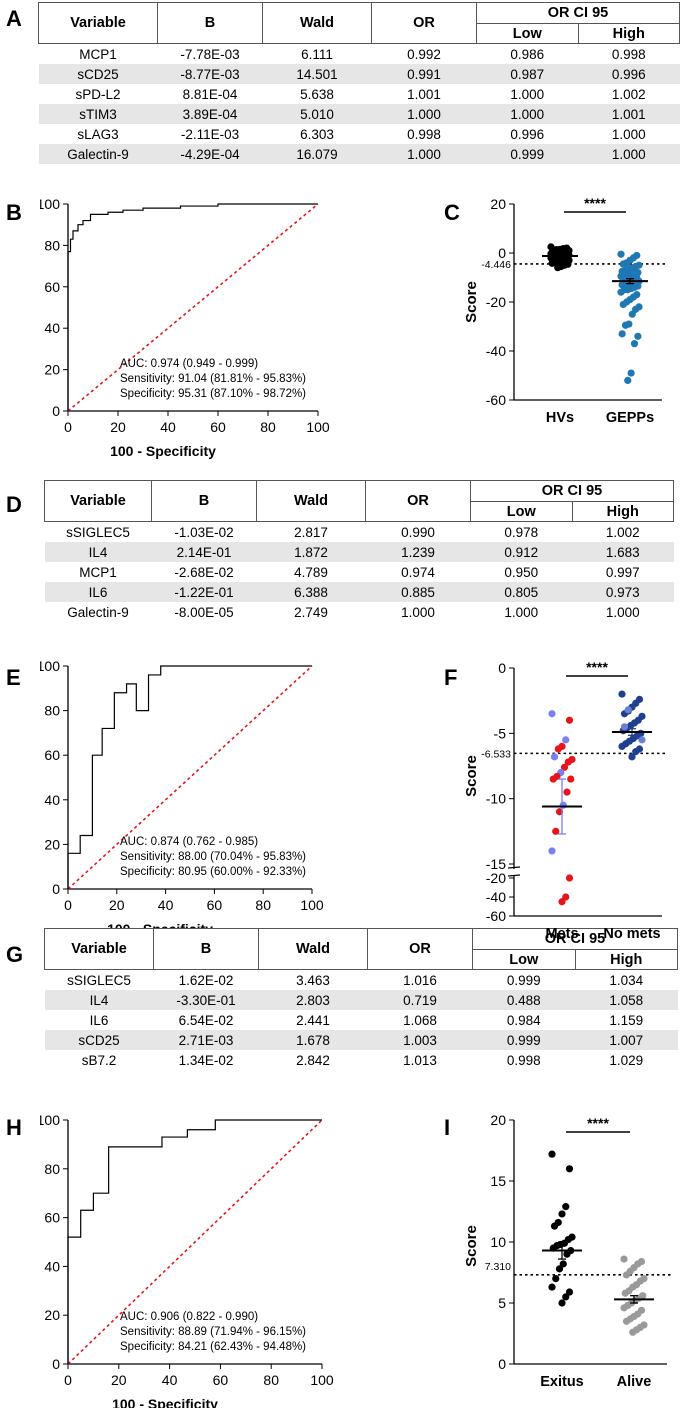 This screenshot has height=1410, width=685. Describe the element at coordinates (50, 204) in the screenshot. I see `y-tick-label: 100` at that location.